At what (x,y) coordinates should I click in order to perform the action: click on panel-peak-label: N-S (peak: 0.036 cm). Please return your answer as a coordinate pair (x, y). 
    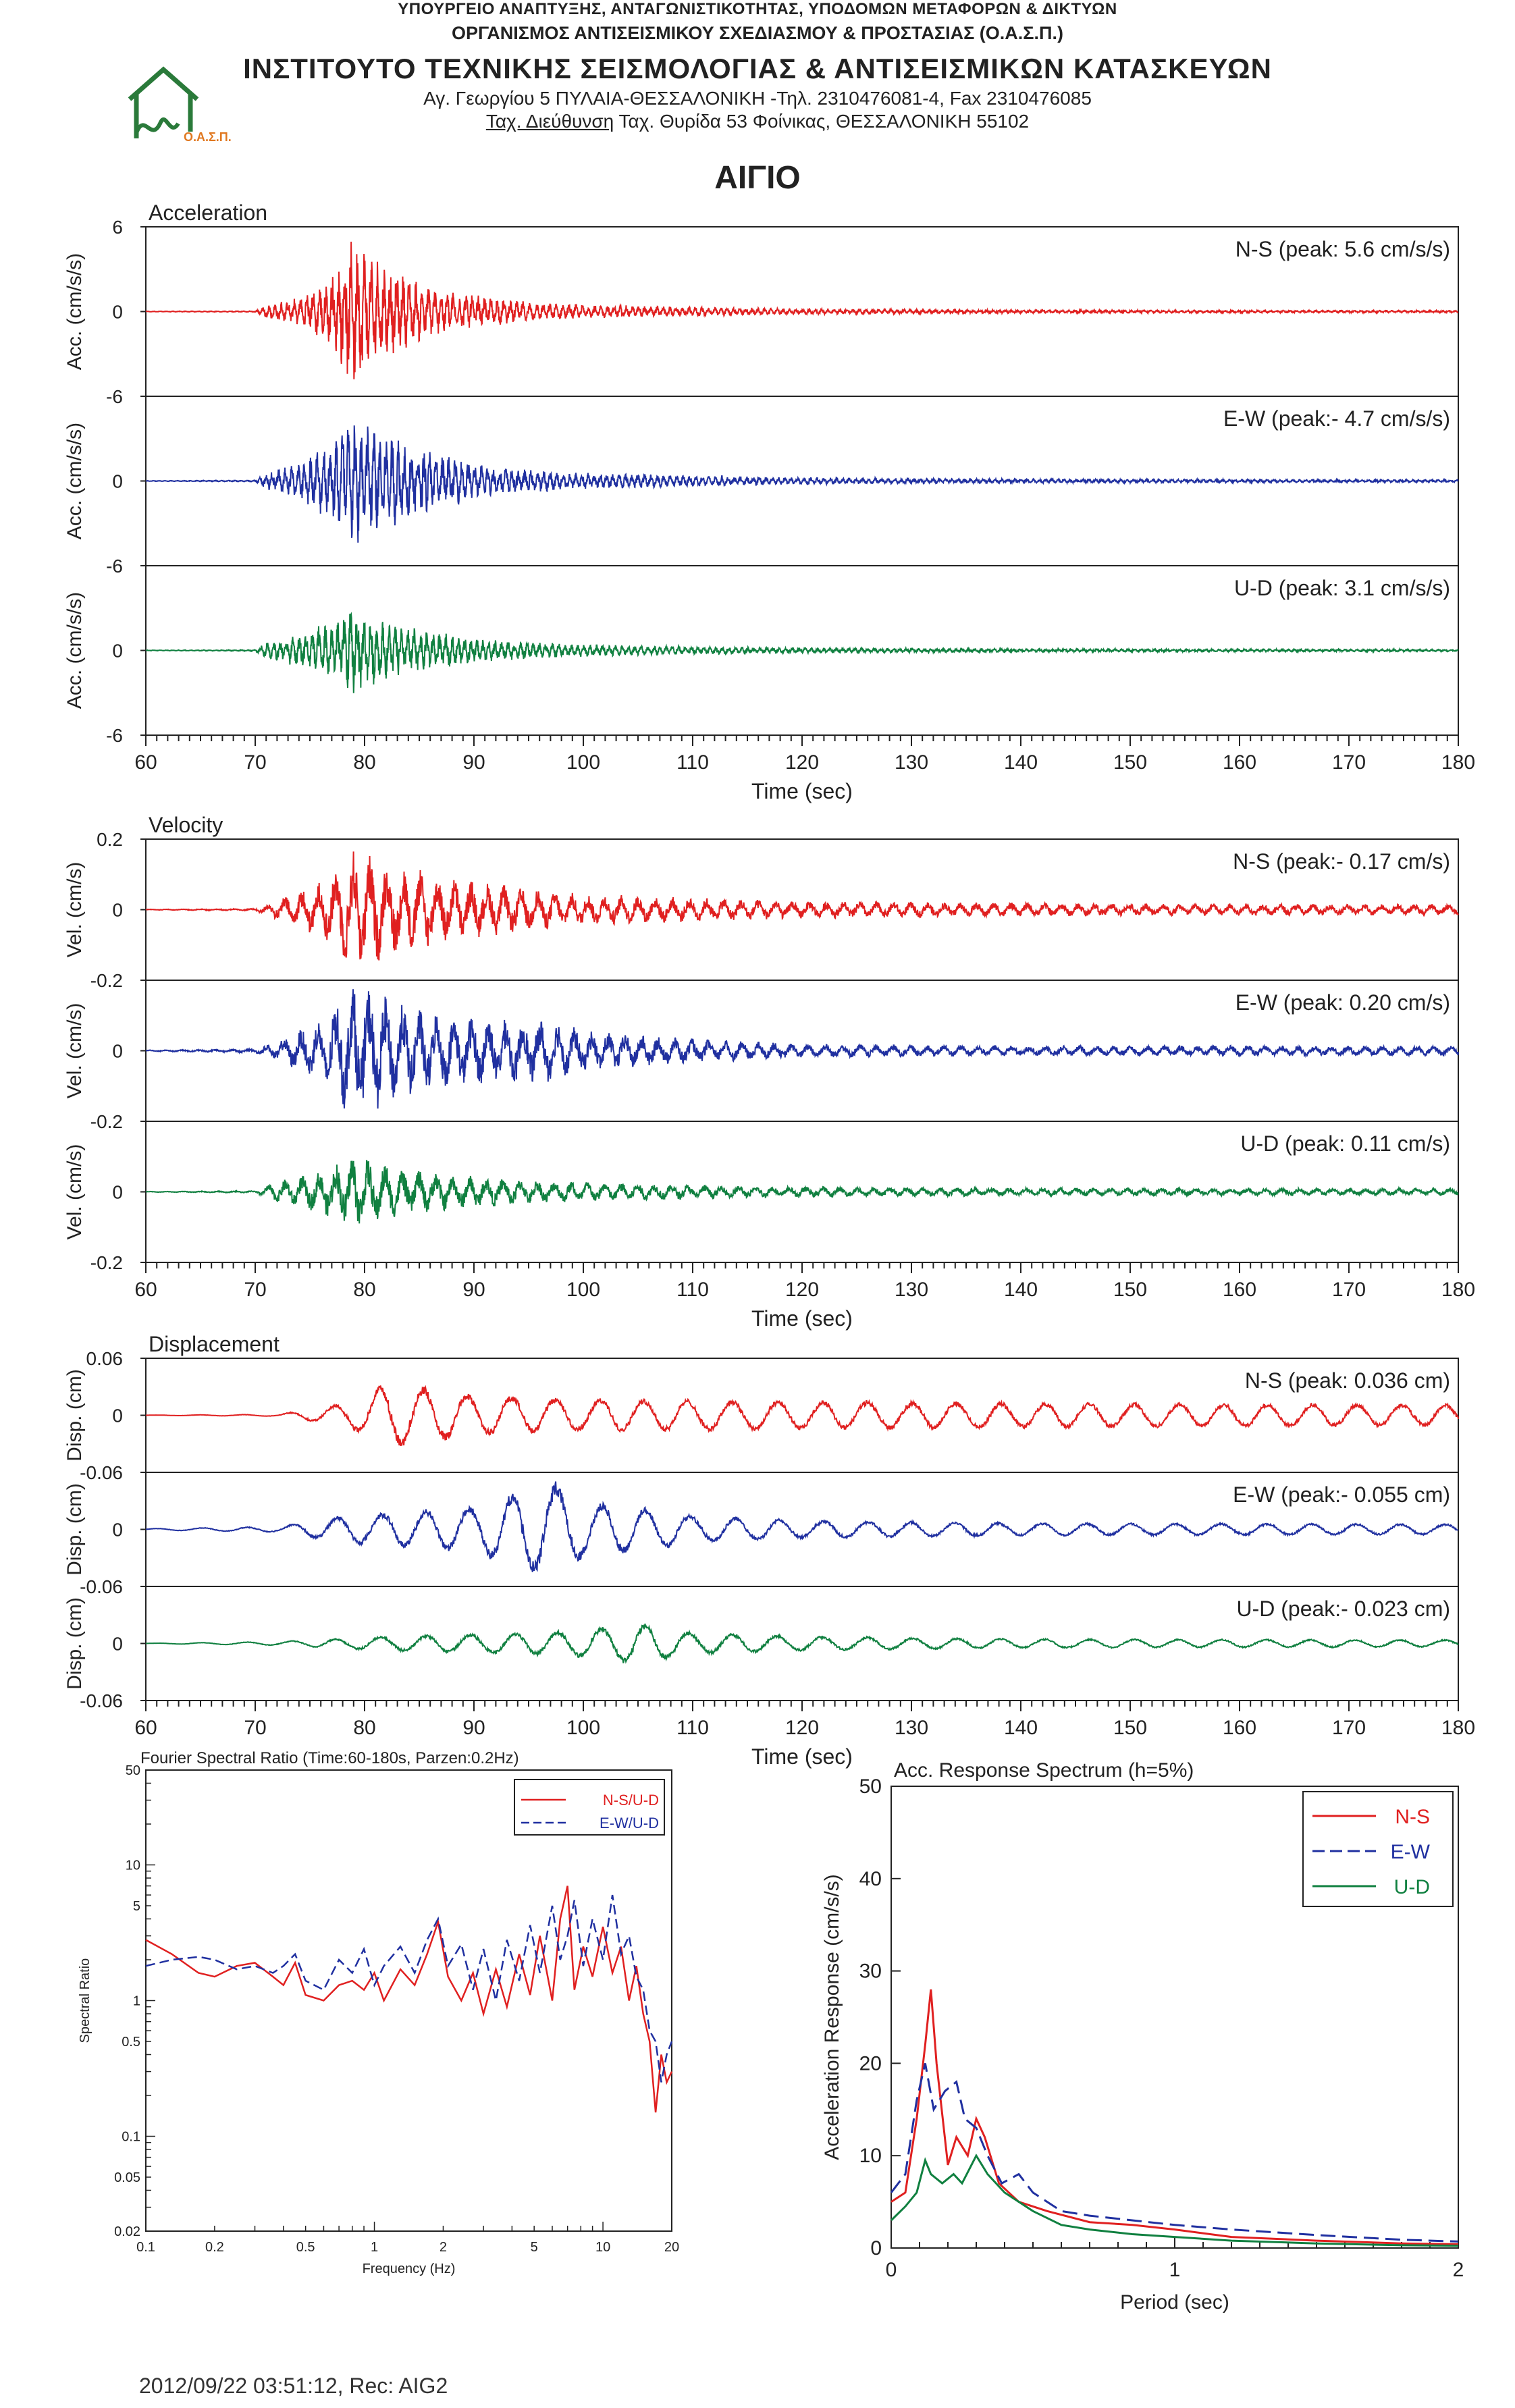
    Looking at the image, I should click on (1347, 1381).